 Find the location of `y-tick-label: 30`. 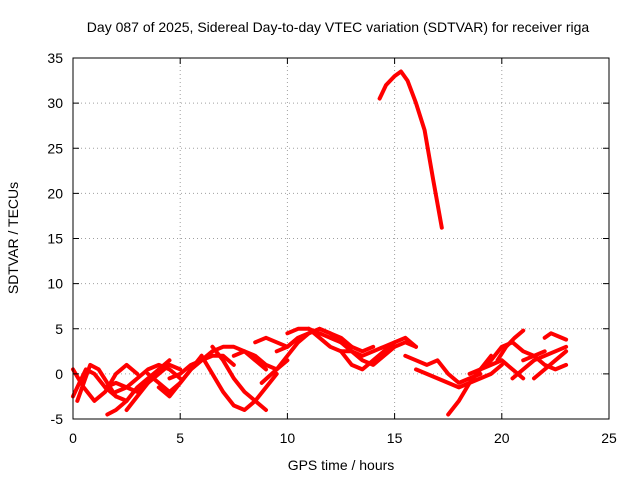

y-tick-label: 30 is located at coordinates (55, 103).